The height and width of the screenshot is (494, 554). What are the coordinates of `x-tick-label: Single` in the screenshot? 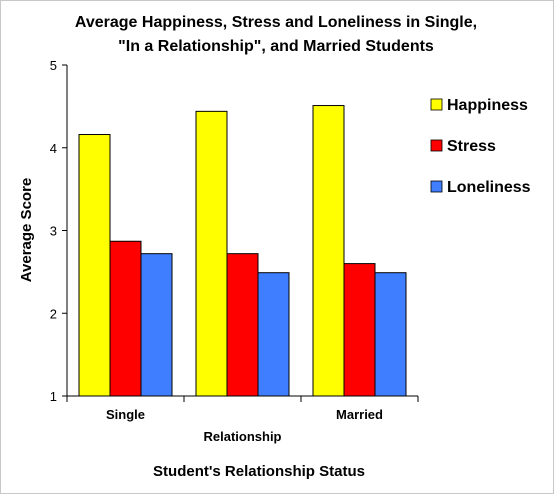 It's located at (125, 414).